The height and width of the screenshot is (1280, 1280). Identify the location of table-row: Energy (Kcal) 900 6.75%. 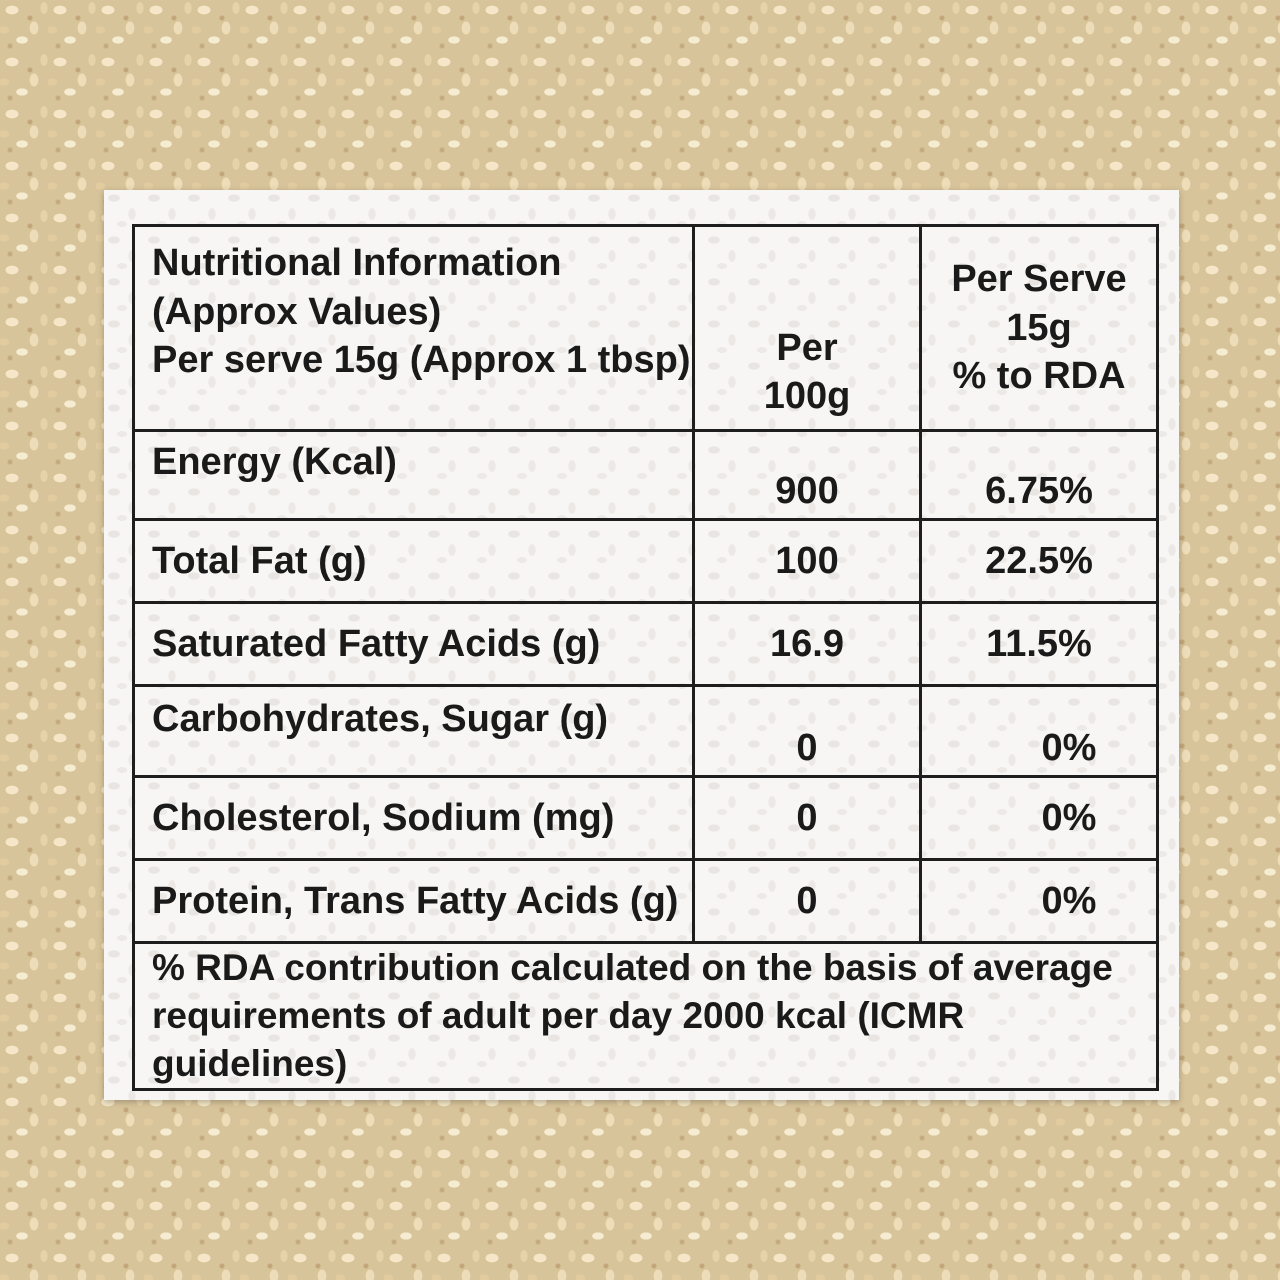
(645, 475).